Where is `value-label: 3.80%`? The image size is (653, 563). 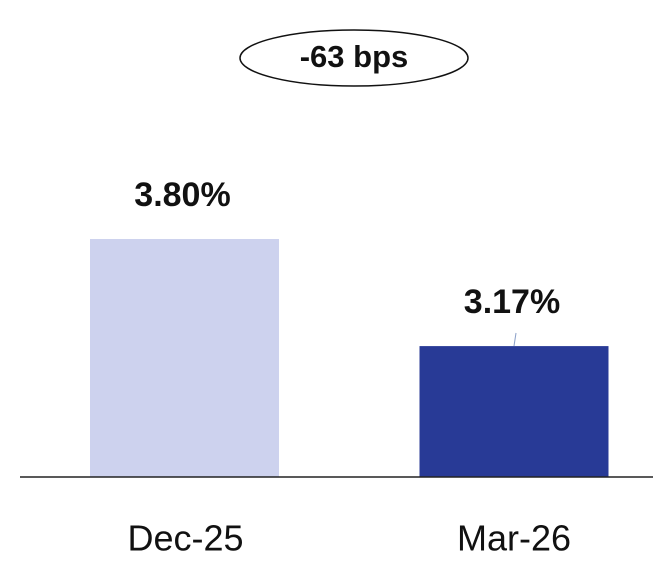
value-label: 3.80% is located at coordinates (182, 195).